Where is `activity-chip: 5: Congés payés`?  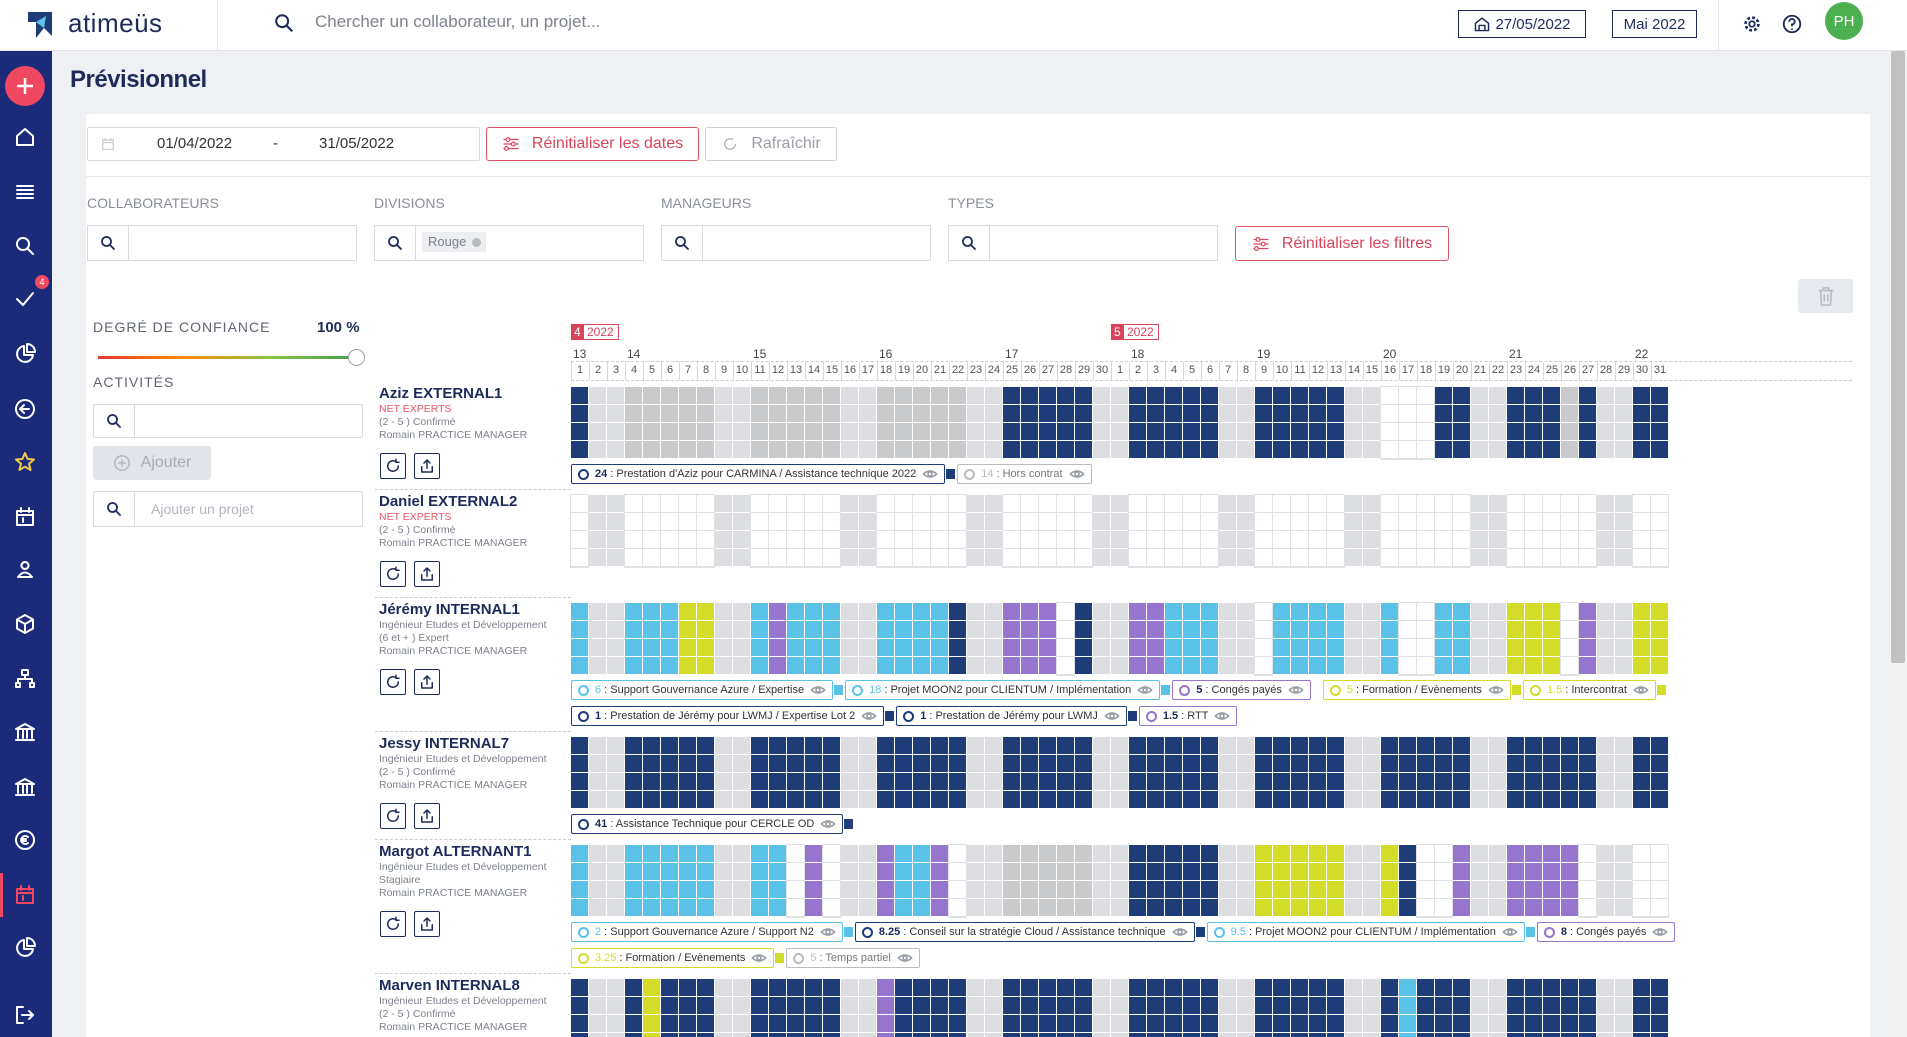
activity-chip: 5: Congés payés is located at coordinates (1241, 690).